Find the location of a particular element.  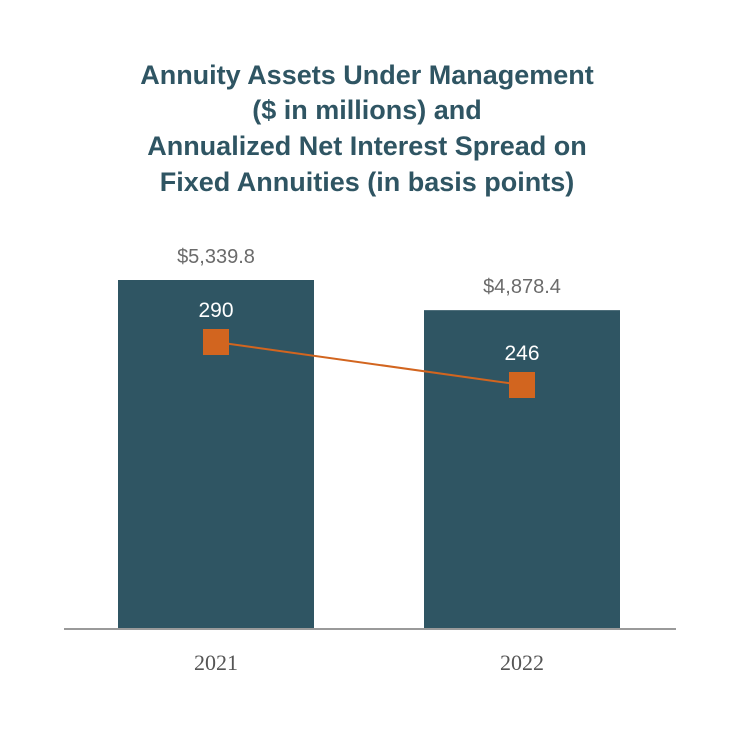

bar-value-label: $4,878.4 is located at coordinates (522, 287).